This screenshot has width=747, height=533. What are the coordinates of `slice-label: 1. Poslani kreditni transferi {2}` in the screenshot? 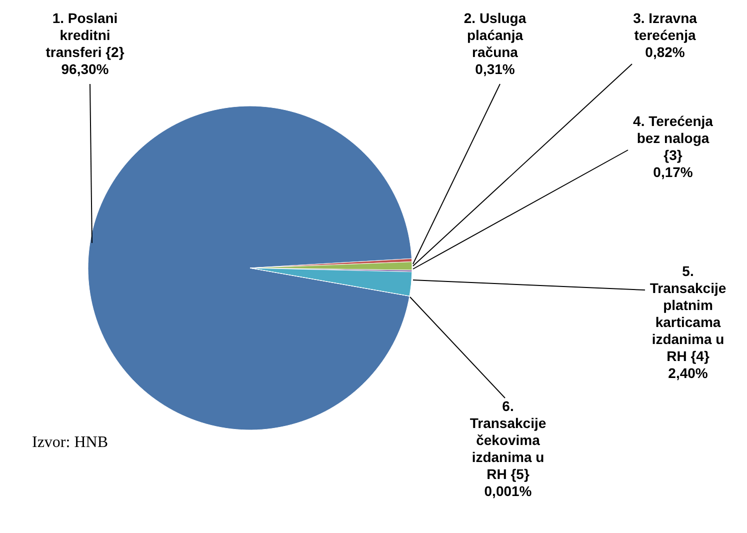 It's located at (85, 35).